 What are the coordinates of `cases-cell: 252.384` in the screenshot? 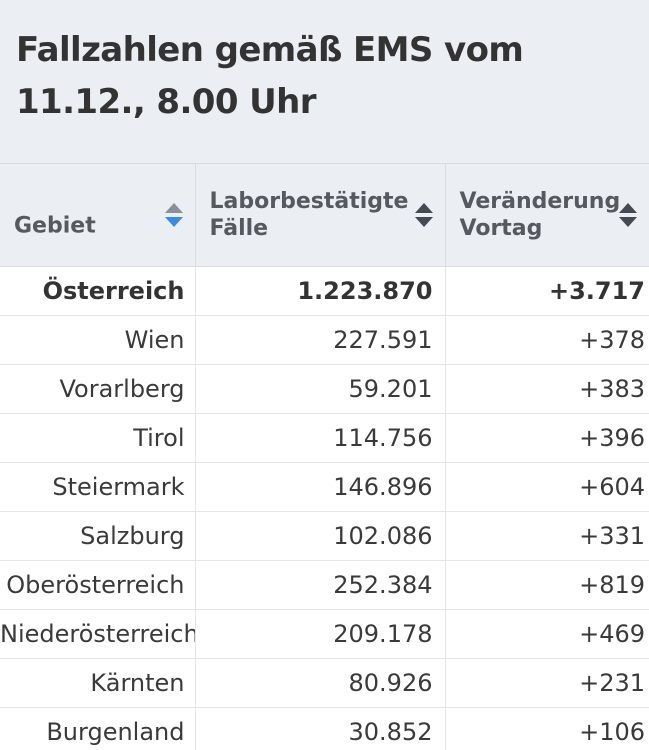 It's located at (320, 585).